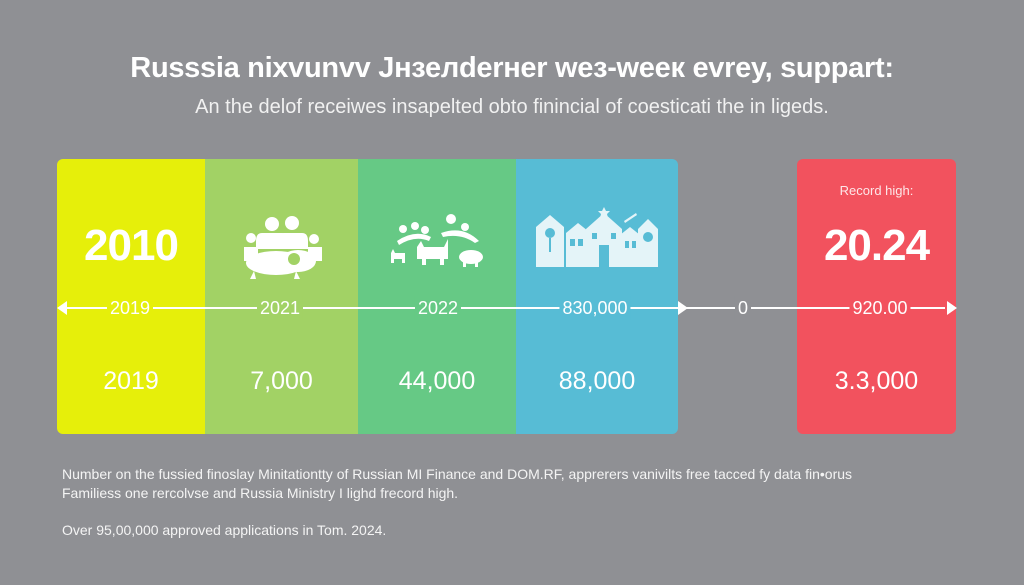  What do you see at coordinates (743, 308) in the screenshot?
I see `timeline-label: 0` at bounding box center [743, 308].